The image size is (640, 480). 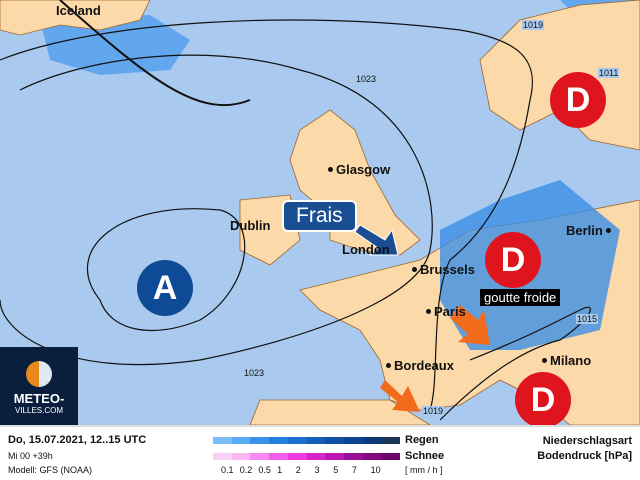 I want to click on city-paris: Paris, so click(x=446, y=311).